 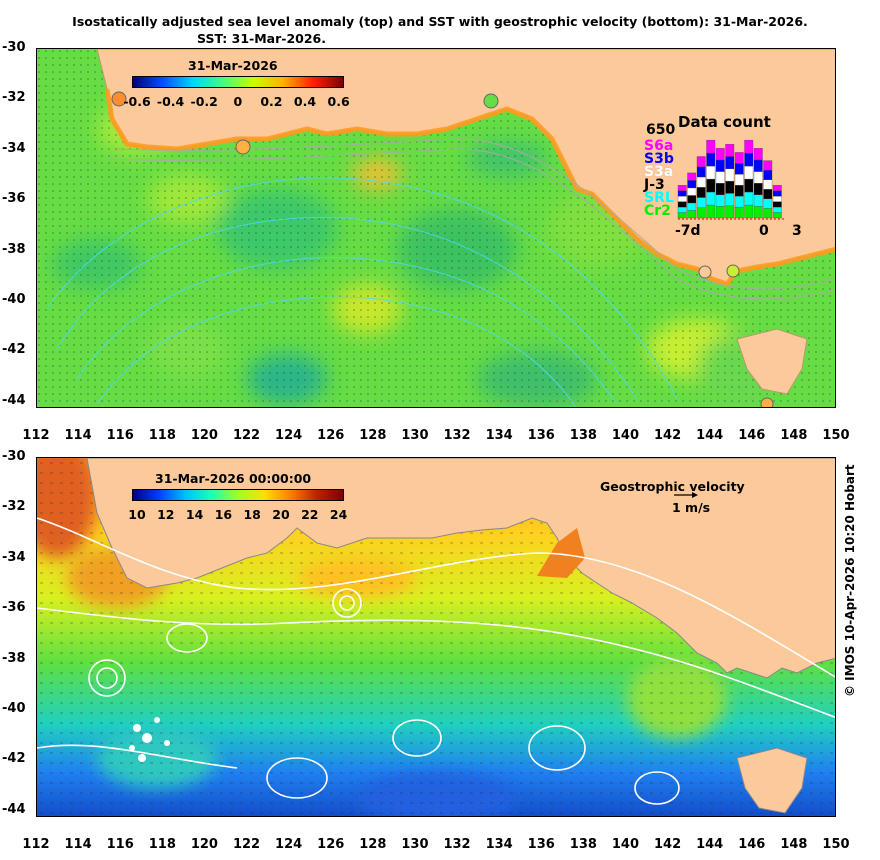 I want to click on colorbar-tick-label: 0.2, so click(x=271, y=101).